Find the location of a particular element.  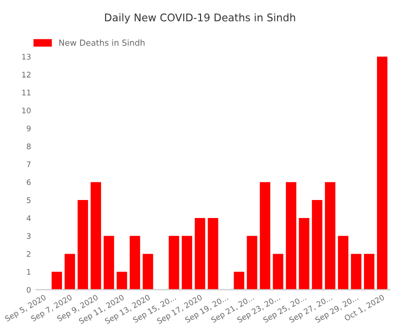

chart-title: Daily New COVID-19 Deaths in Sindh is located at coordinates (200, 18).